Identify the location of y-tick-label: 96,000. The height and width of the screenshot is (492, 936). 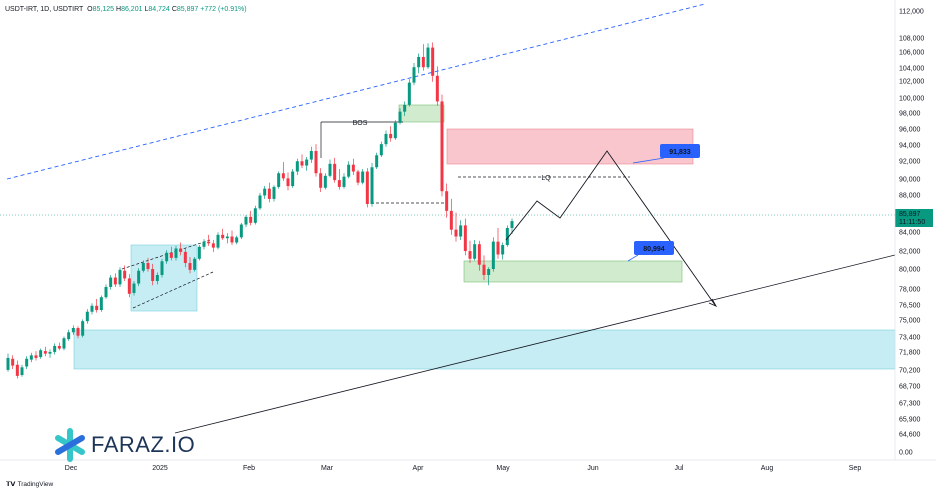
(910, 130).